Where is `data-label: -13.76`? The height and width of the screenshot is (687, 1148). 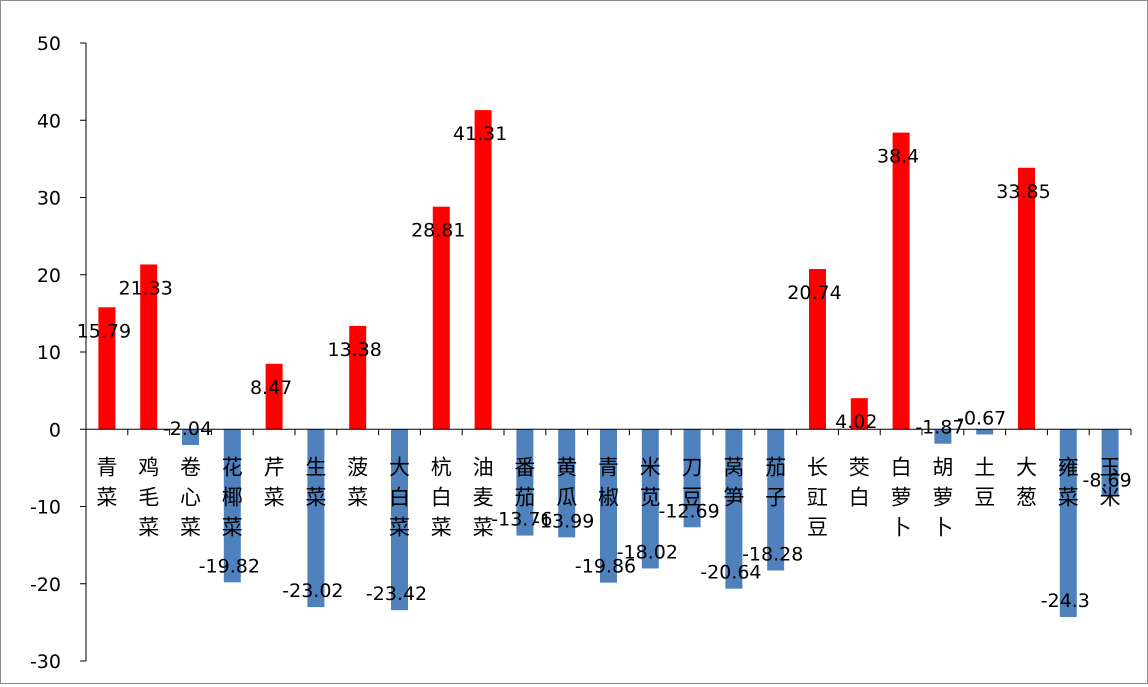 data-label: -13.76 is located at coordinates (521, 520).